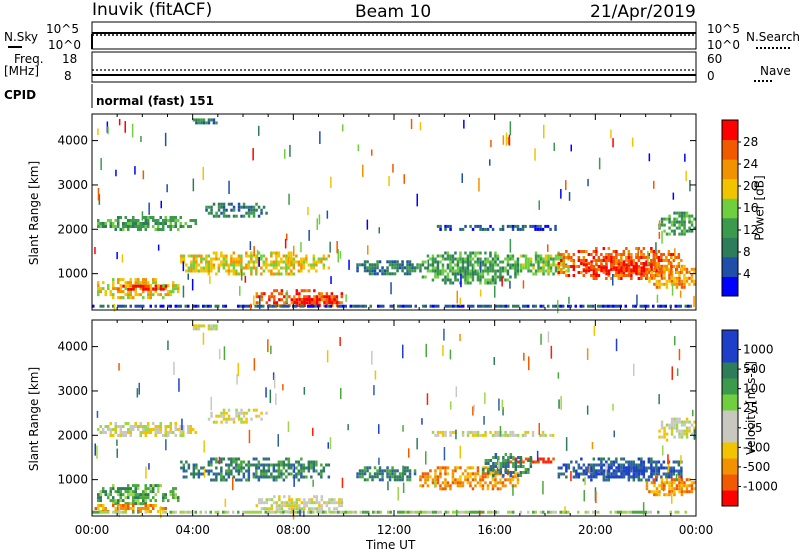  Describe the element at coordinates (711, 76) in the screenshot. I see `nave-tick-low: 0` at that location.